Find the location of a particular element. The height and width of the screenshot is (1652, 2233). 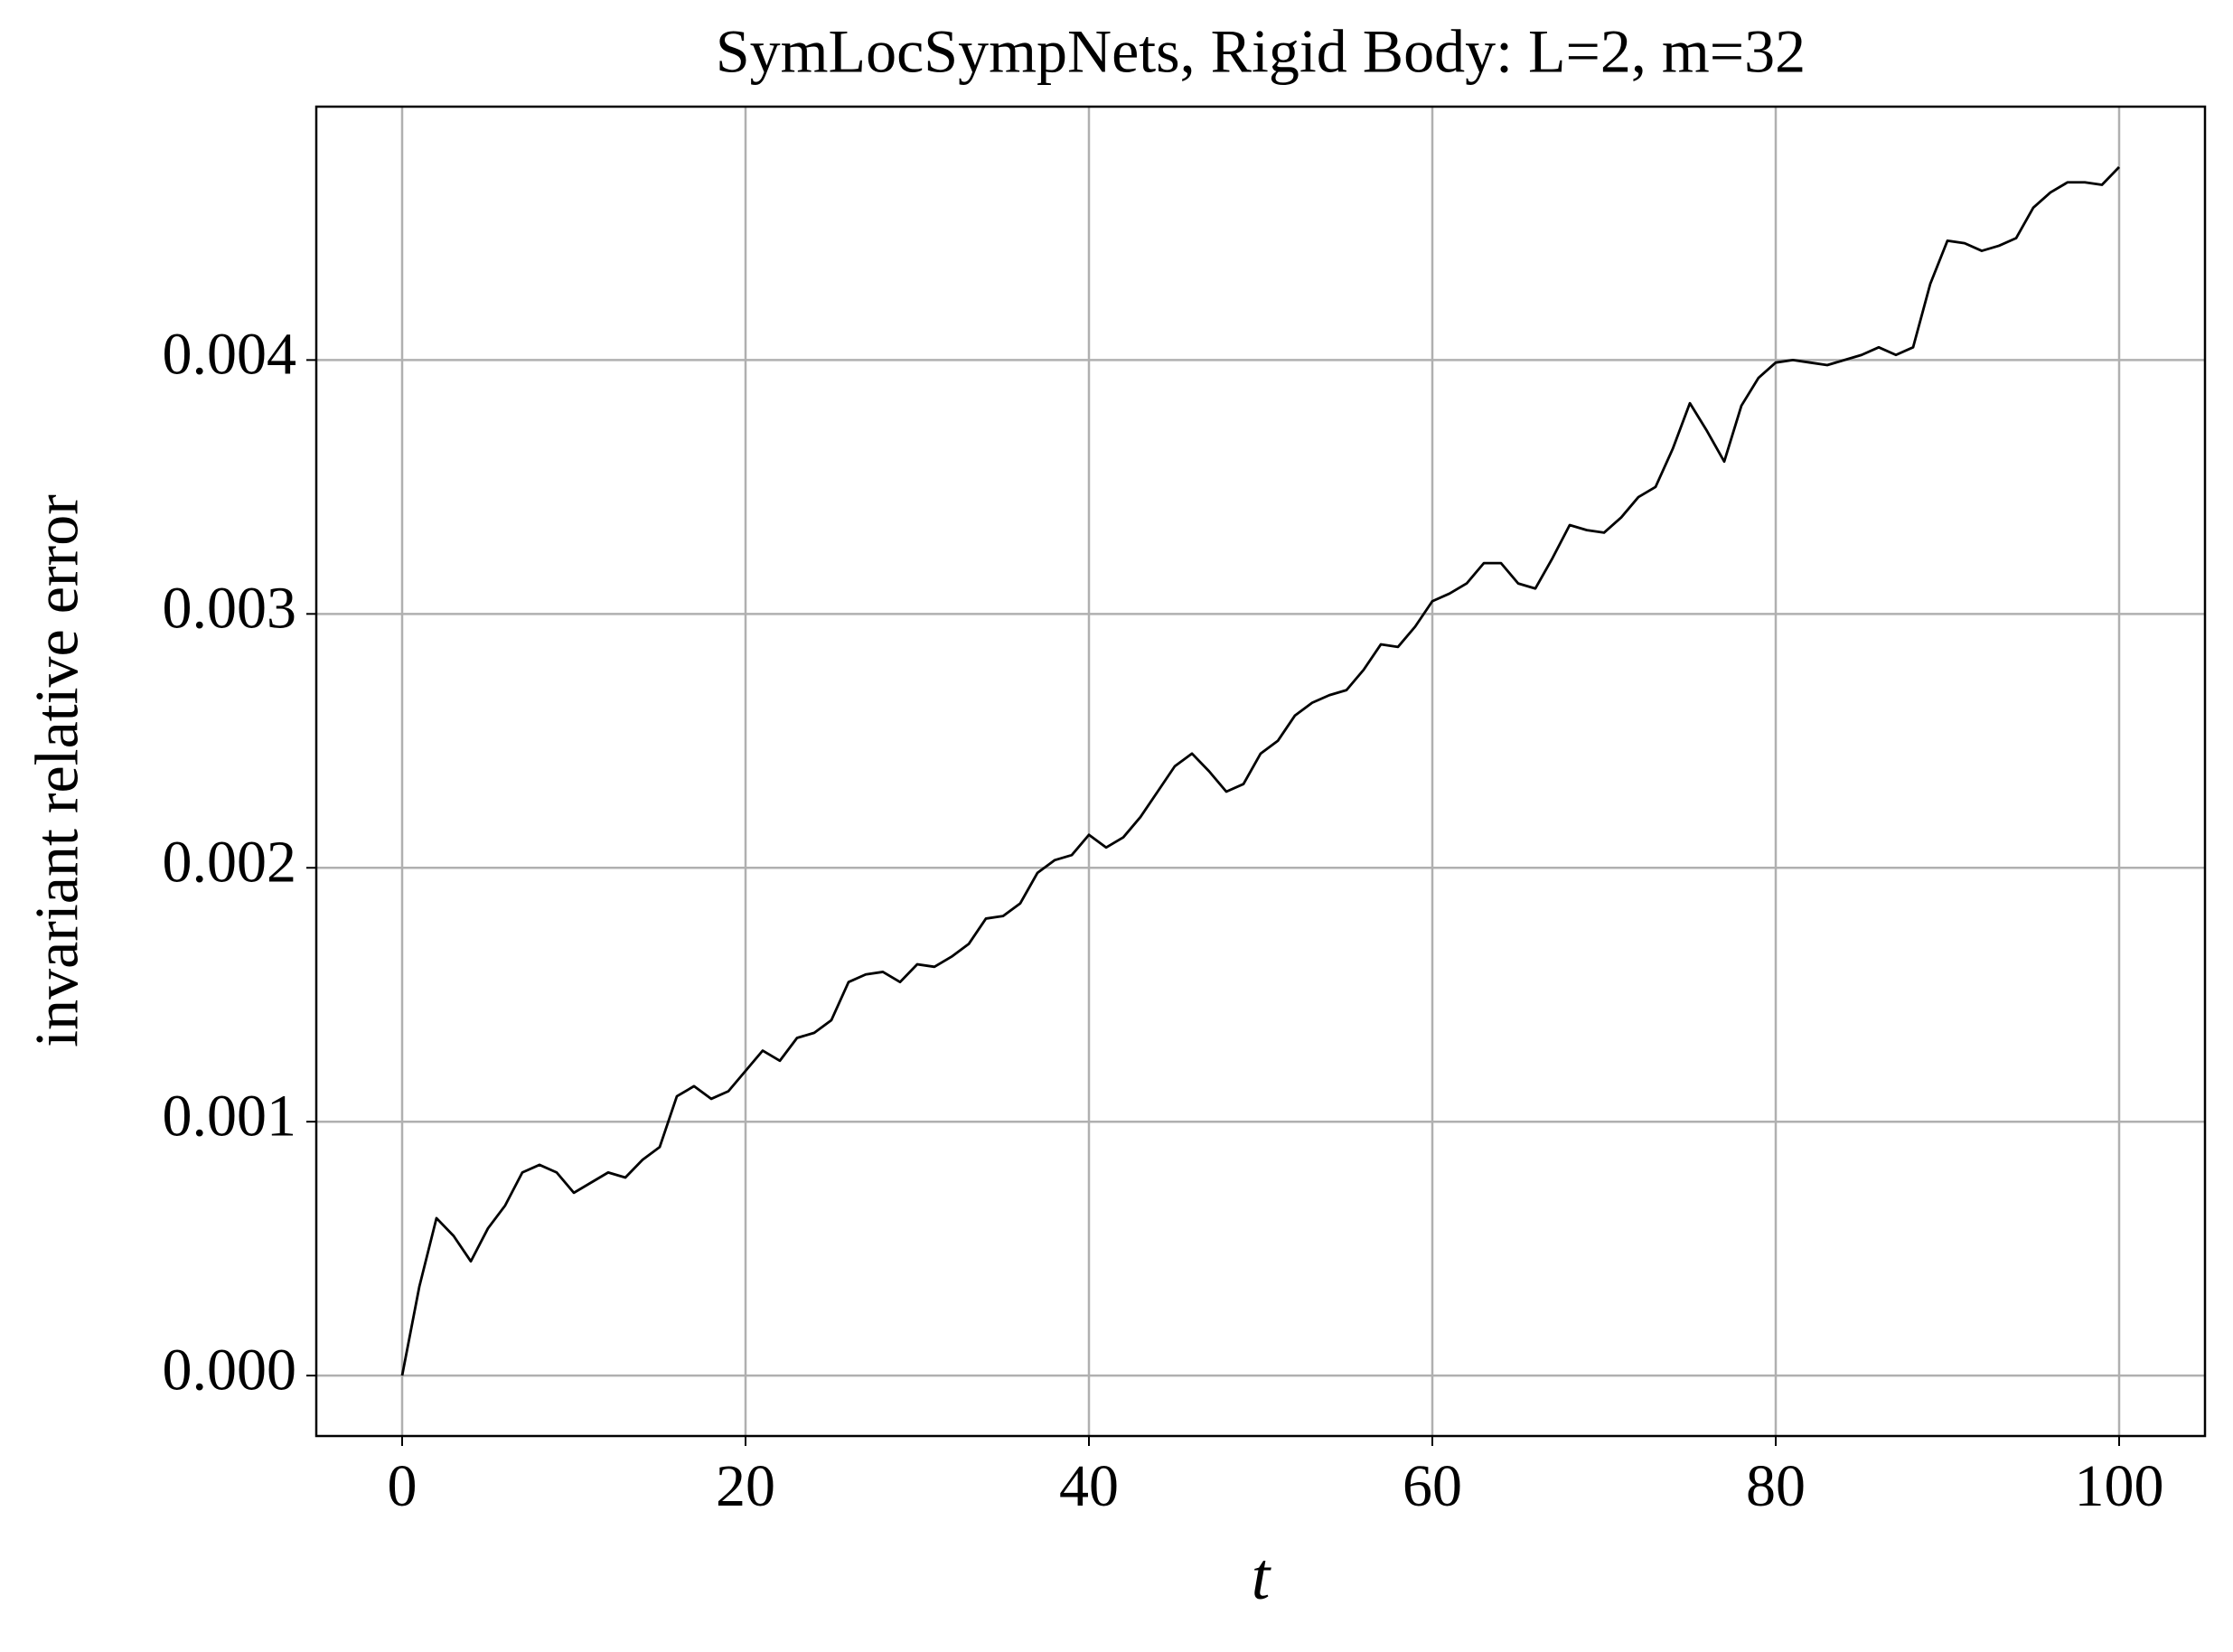

x-tick-label: 80 is located at coordinates (1776, 1486).